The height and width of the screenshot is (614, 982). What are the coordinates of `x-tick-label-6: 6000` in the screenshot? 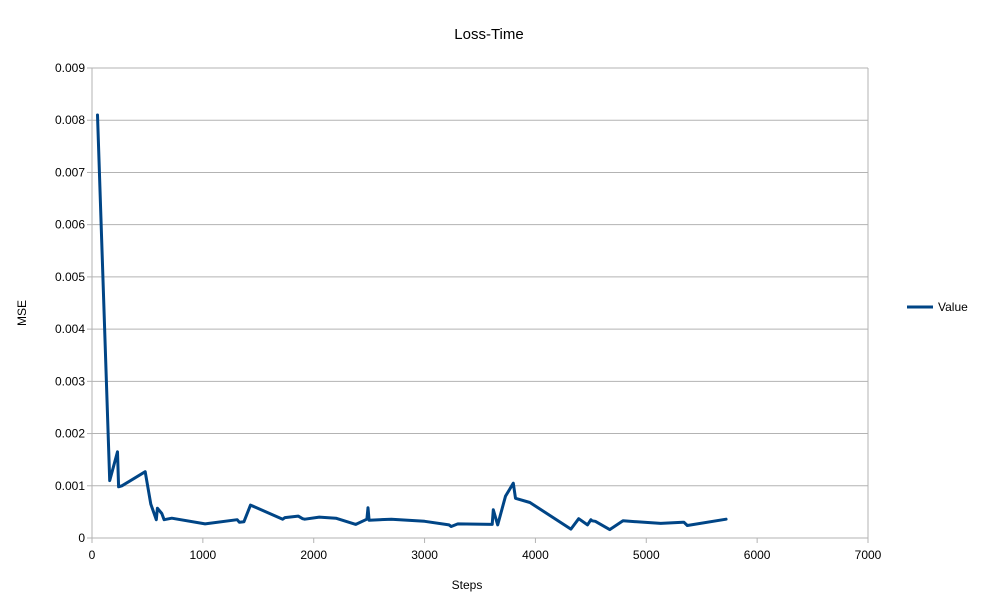 It's located at (757, 555).